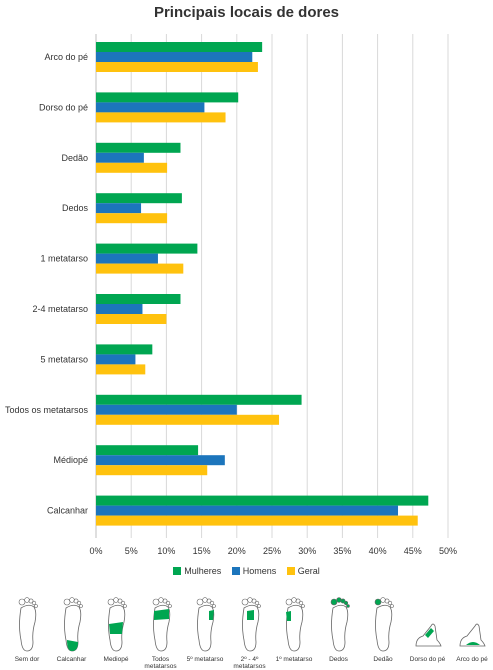 The image size is (493, 670). I want to click on legend-label-geral: Geral, so click(308, 571).